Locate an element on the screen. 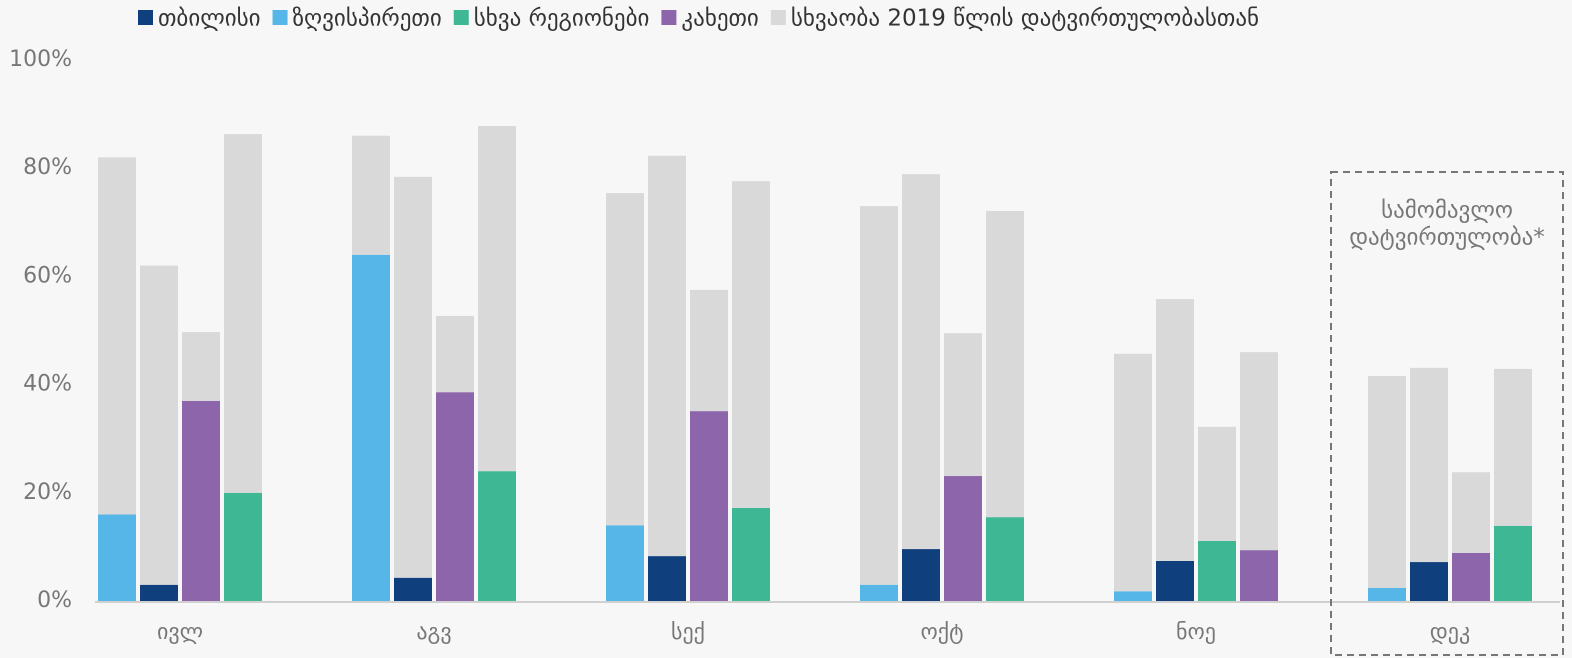  x-tick-label: ივლ is located at coordinates (180, 632).